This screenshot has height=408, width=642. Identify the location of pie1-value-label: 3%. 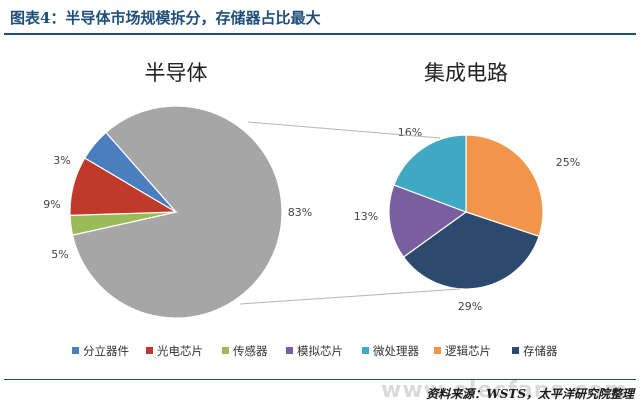
(61, 160).